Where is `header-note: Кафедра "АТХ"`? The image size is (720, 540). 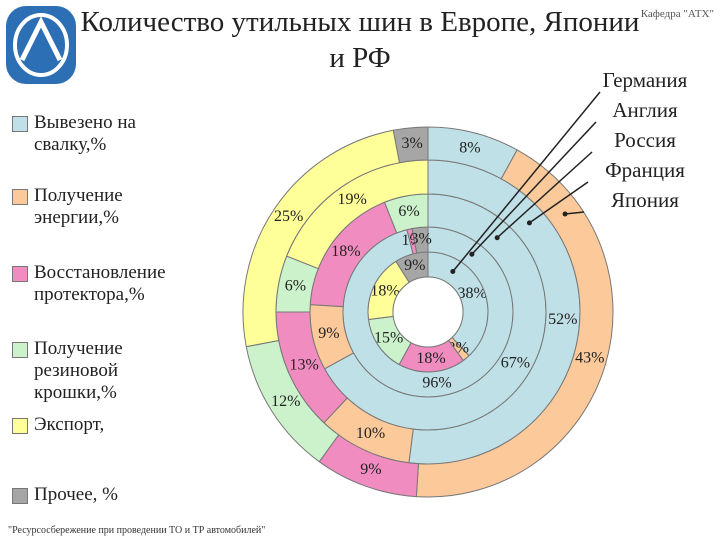
header-note: Кафедра "АТХ" is located at coordinates (677, 14).